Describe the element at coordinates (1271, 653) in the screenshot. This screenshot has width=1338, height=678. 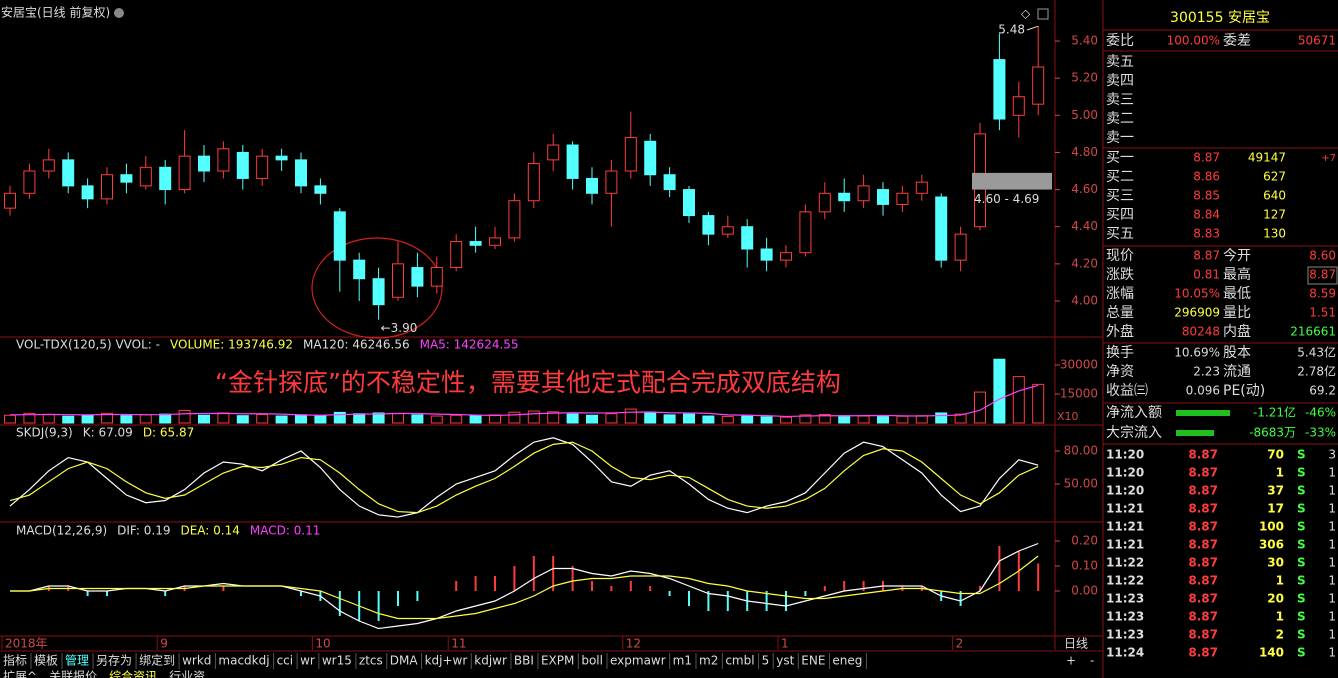
I see `trade-volume: 140` at that location.